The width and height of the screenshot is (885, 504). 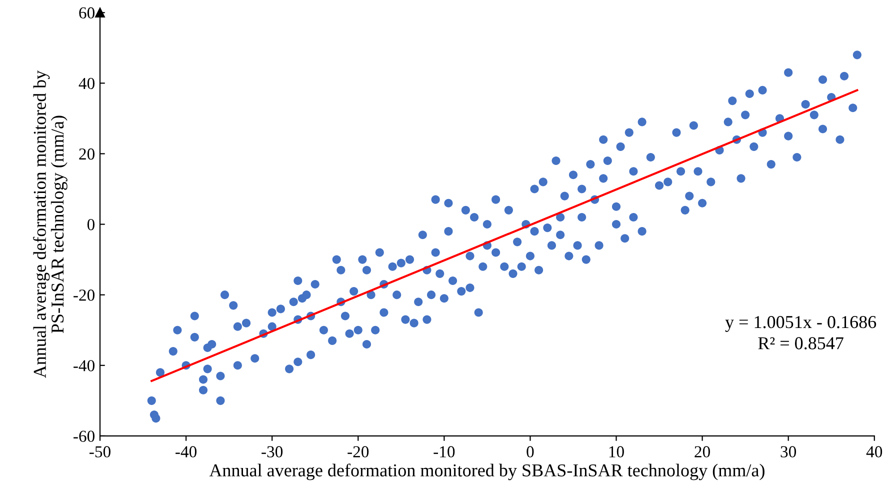 I want to click on x-tick-label: -20, so click(x=358, y=452).